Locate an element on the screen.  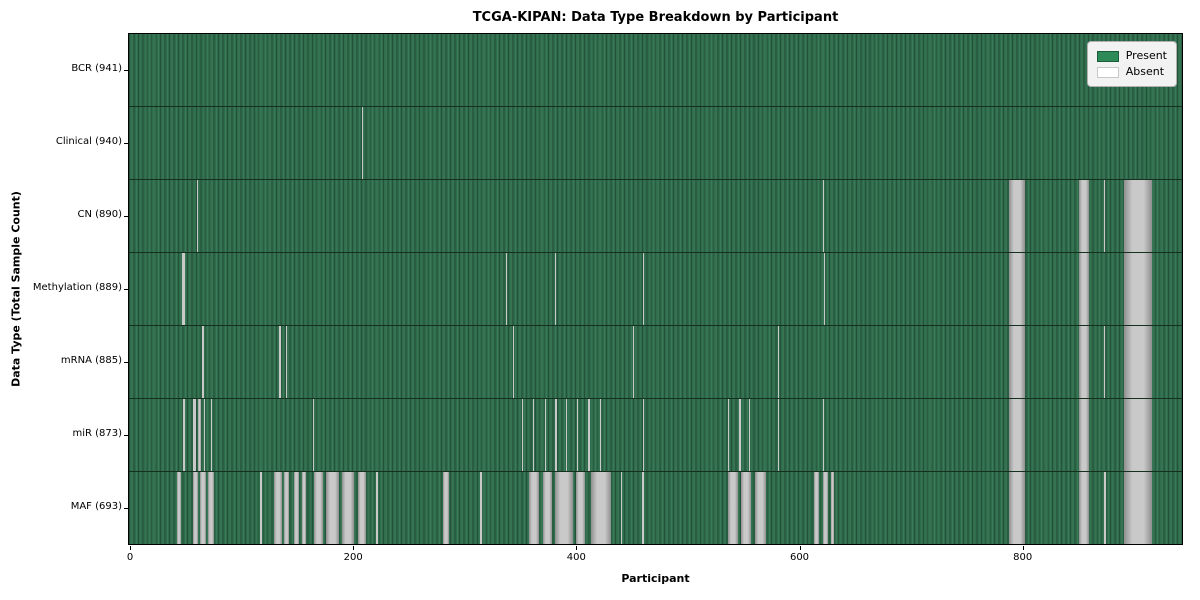
present-swatch-icon is located at coordinates (1107, 56).